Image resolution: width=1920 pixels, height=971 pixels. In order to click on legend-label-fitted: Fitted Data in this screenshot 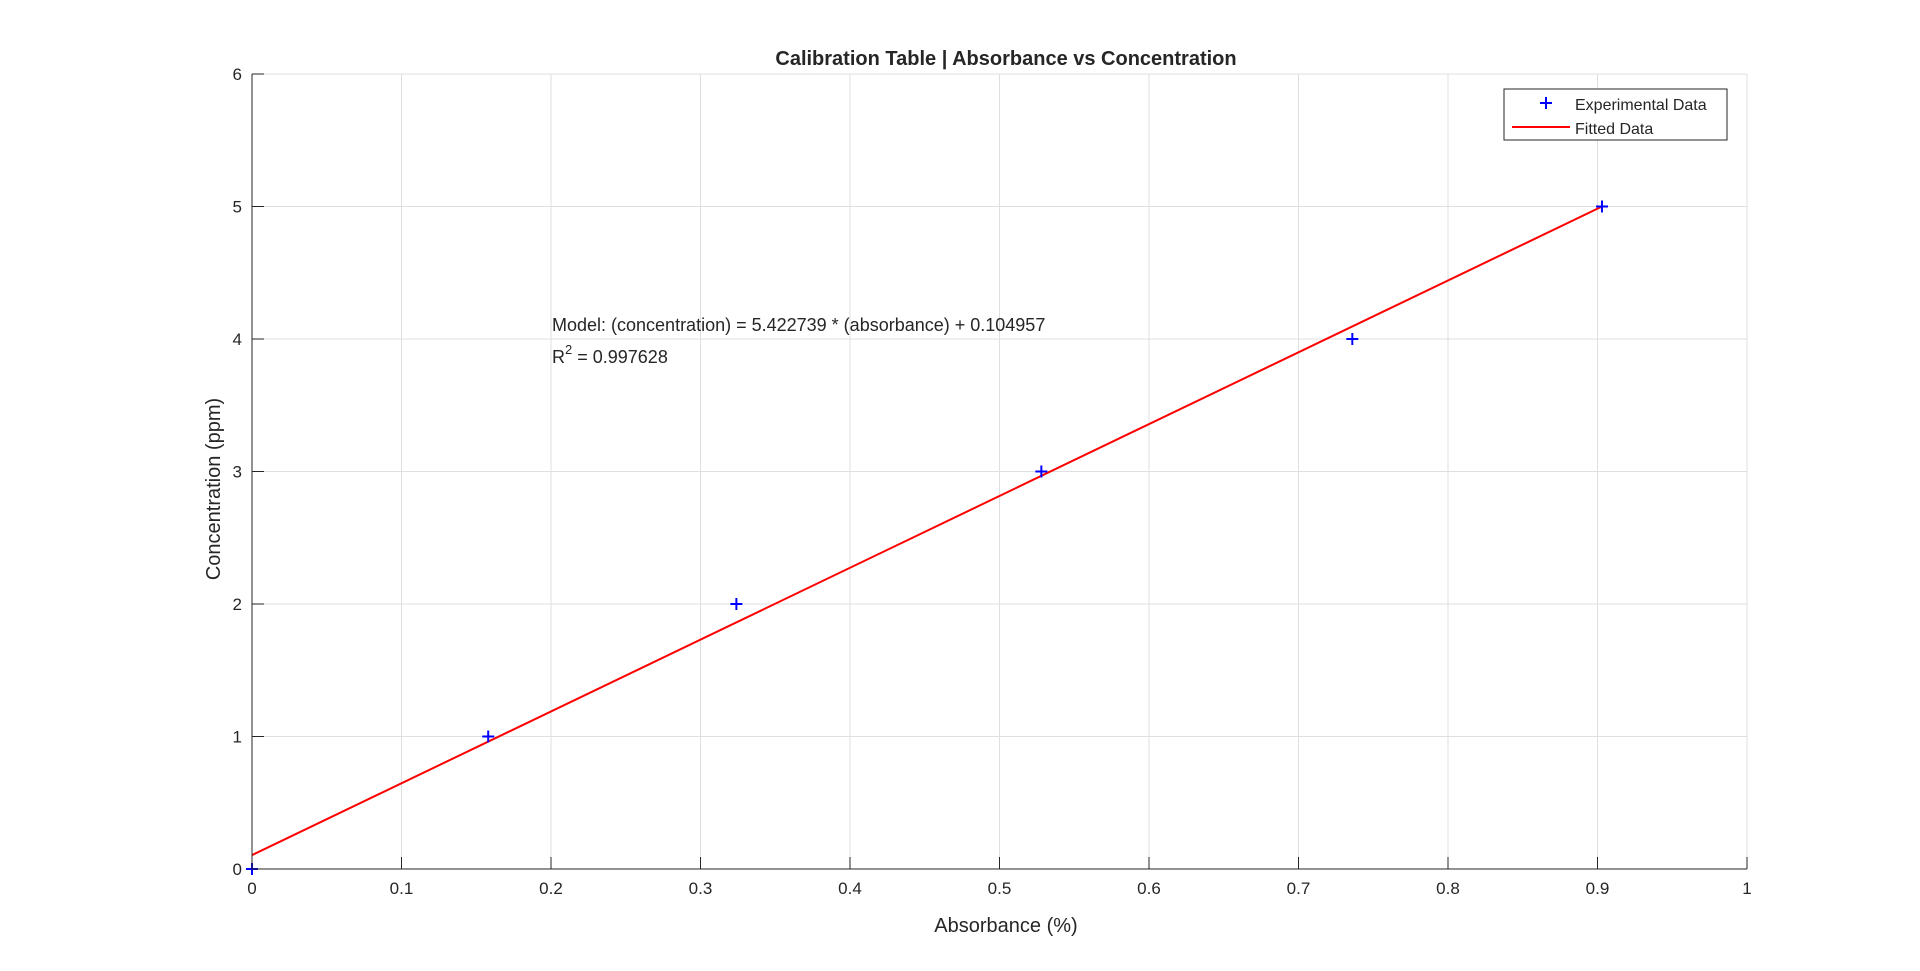, I will do `click(1614, 129)`.